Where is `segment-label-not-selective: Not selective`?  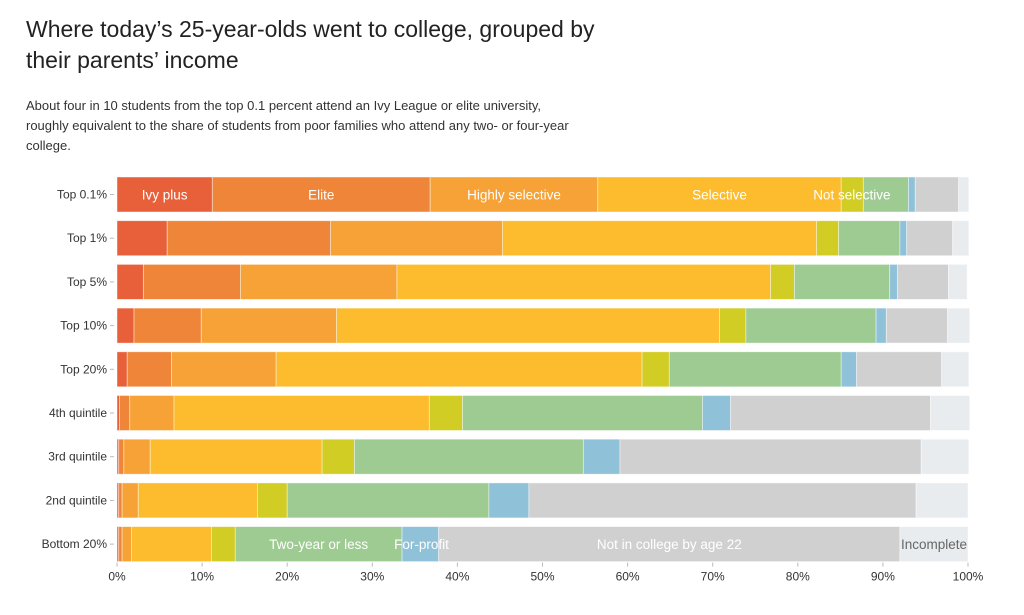 segment-label-not-selective: Not selective is located at coordinates (851, 195).